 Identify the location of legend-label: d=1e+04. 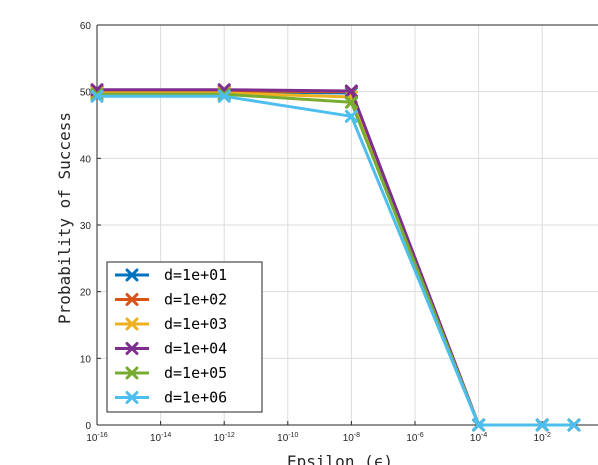
(195, 349).